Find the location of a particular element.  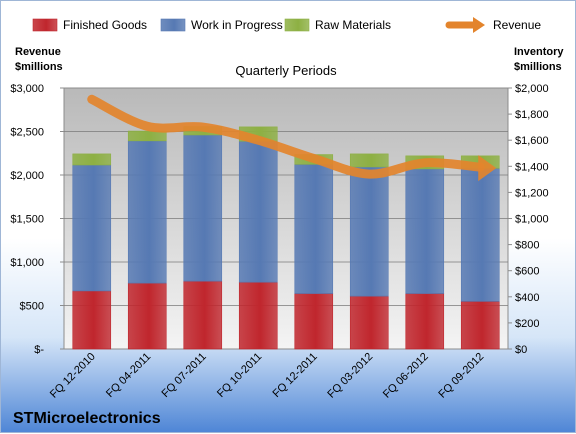

left-tick-label: $2,500 is located at coordinates (27, 133).